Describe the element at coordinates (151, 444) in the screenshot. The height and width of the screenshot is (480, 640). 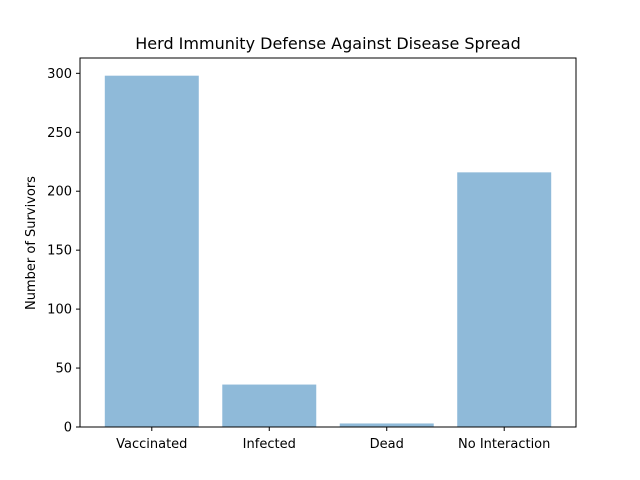
I see `x-tick-label-vaccinated: Vaccinated` at that location.